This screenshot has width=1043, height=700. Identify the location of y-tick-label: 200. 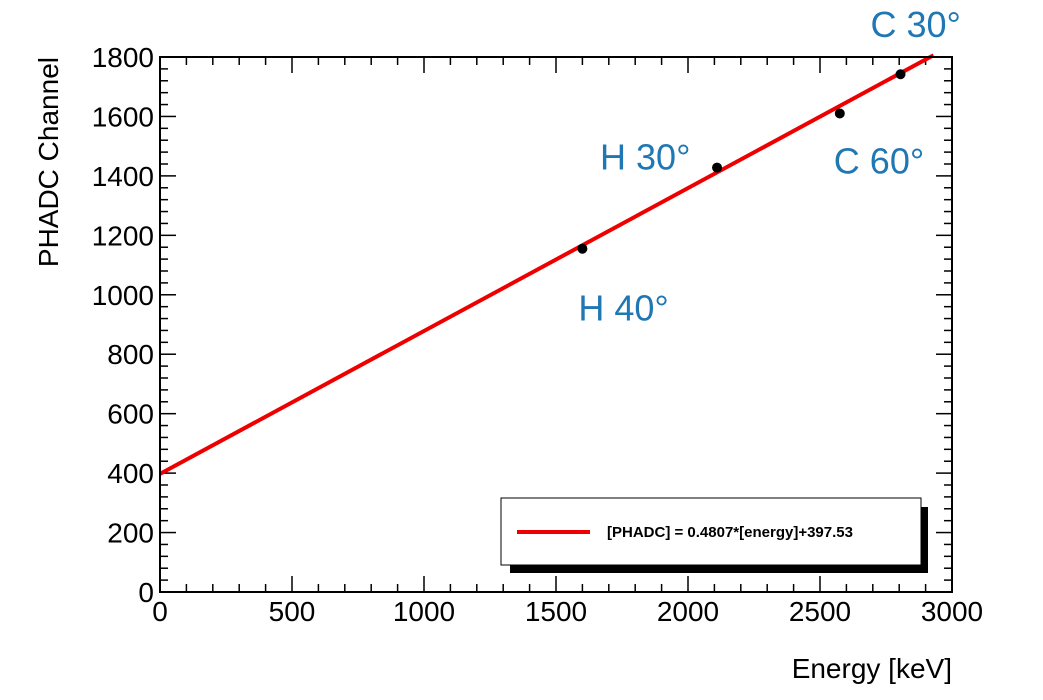
(130, 533).